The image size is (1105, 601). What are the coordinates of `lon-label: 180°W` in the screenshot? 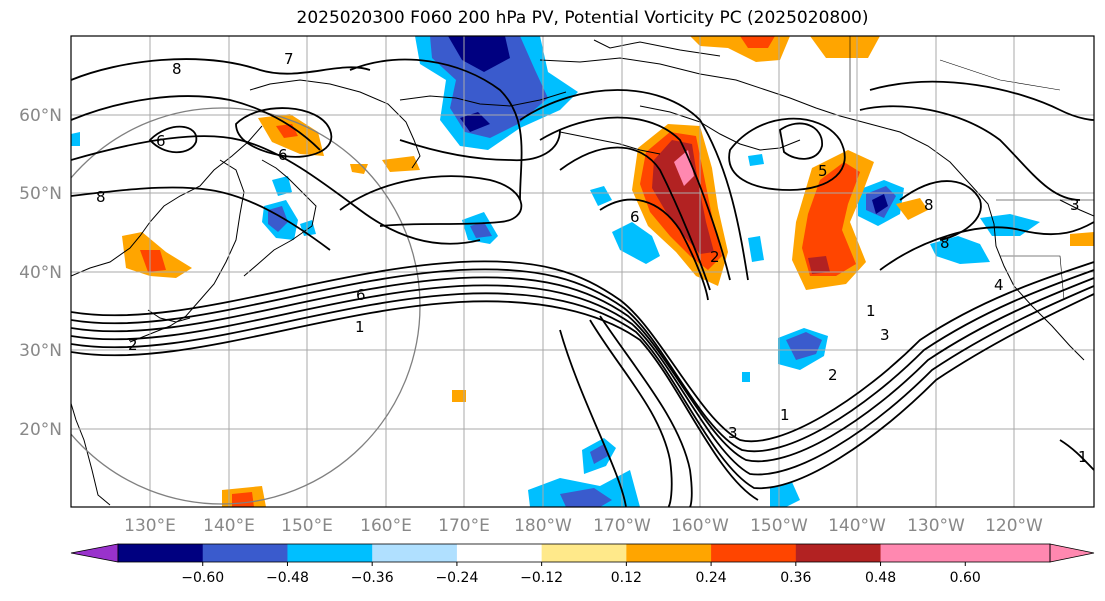 It's located at (543, 526).